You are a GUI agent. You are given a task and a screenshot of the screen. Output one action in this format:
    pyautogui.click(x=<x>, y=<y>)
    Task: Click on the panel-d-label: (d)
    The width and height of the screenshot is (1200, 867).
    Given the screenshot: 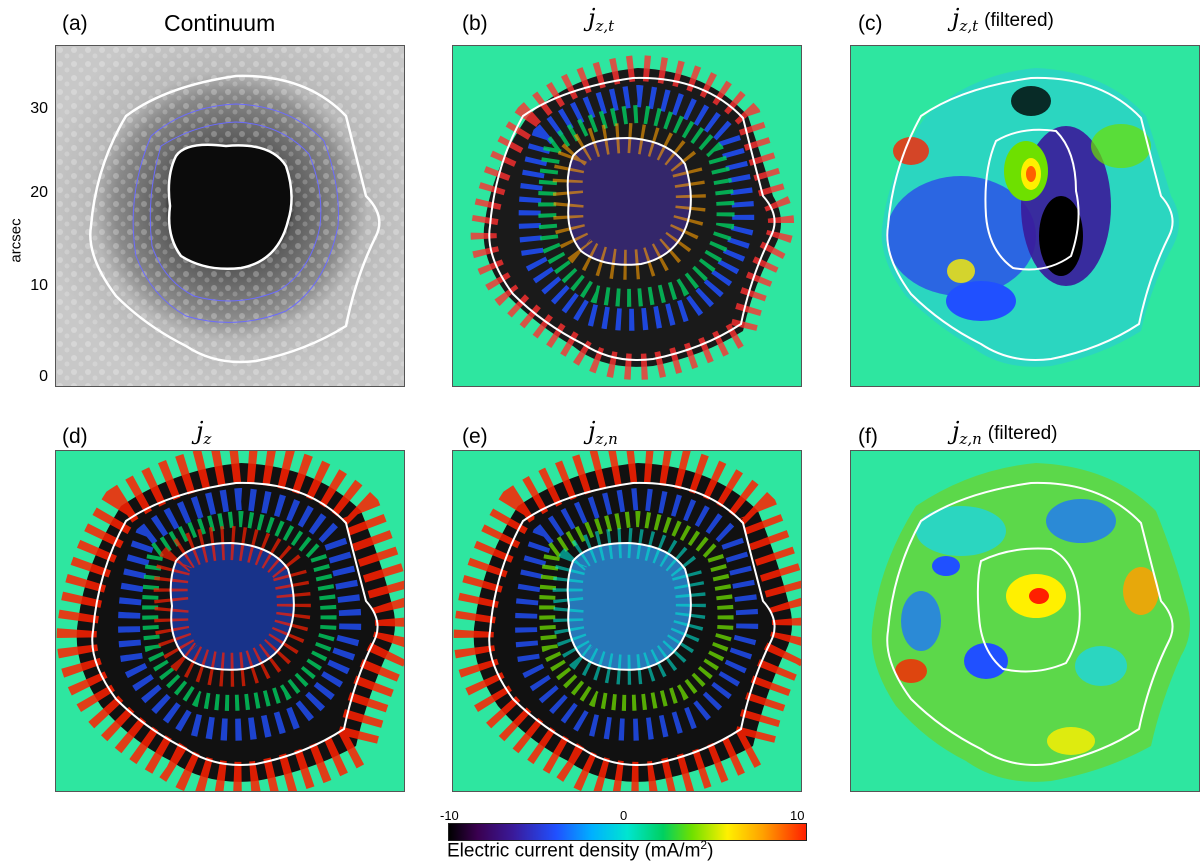 What is the action you would take?
    pyautogui.click(x=75, y=436)
    